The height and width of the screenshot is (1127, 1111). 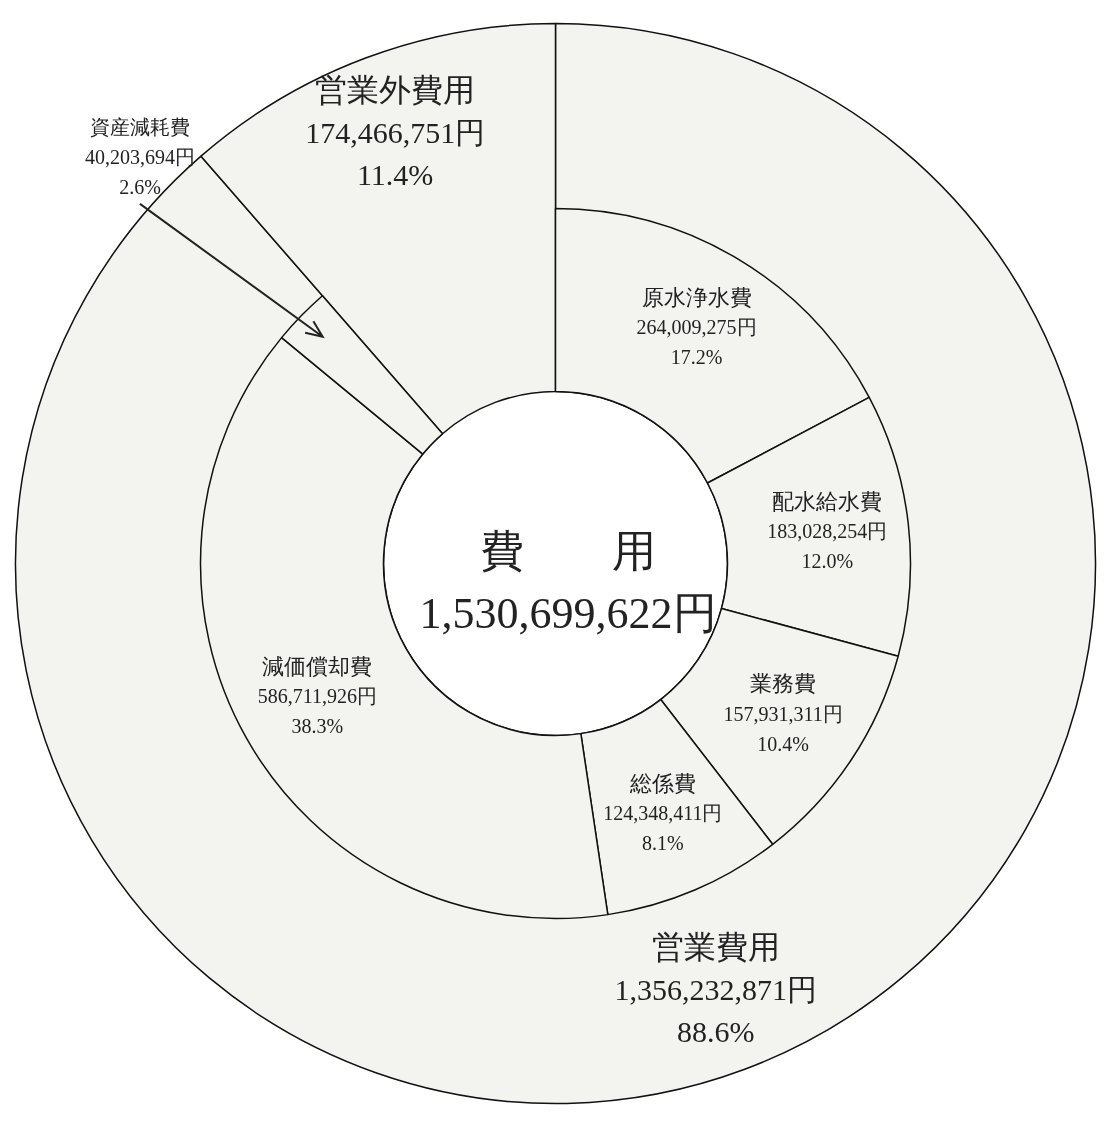 What do you see at coordinates (317, 711) in the screenshot?
I see `data-label: 586,711,926円 38.3%` at bounding box center [317, 711].